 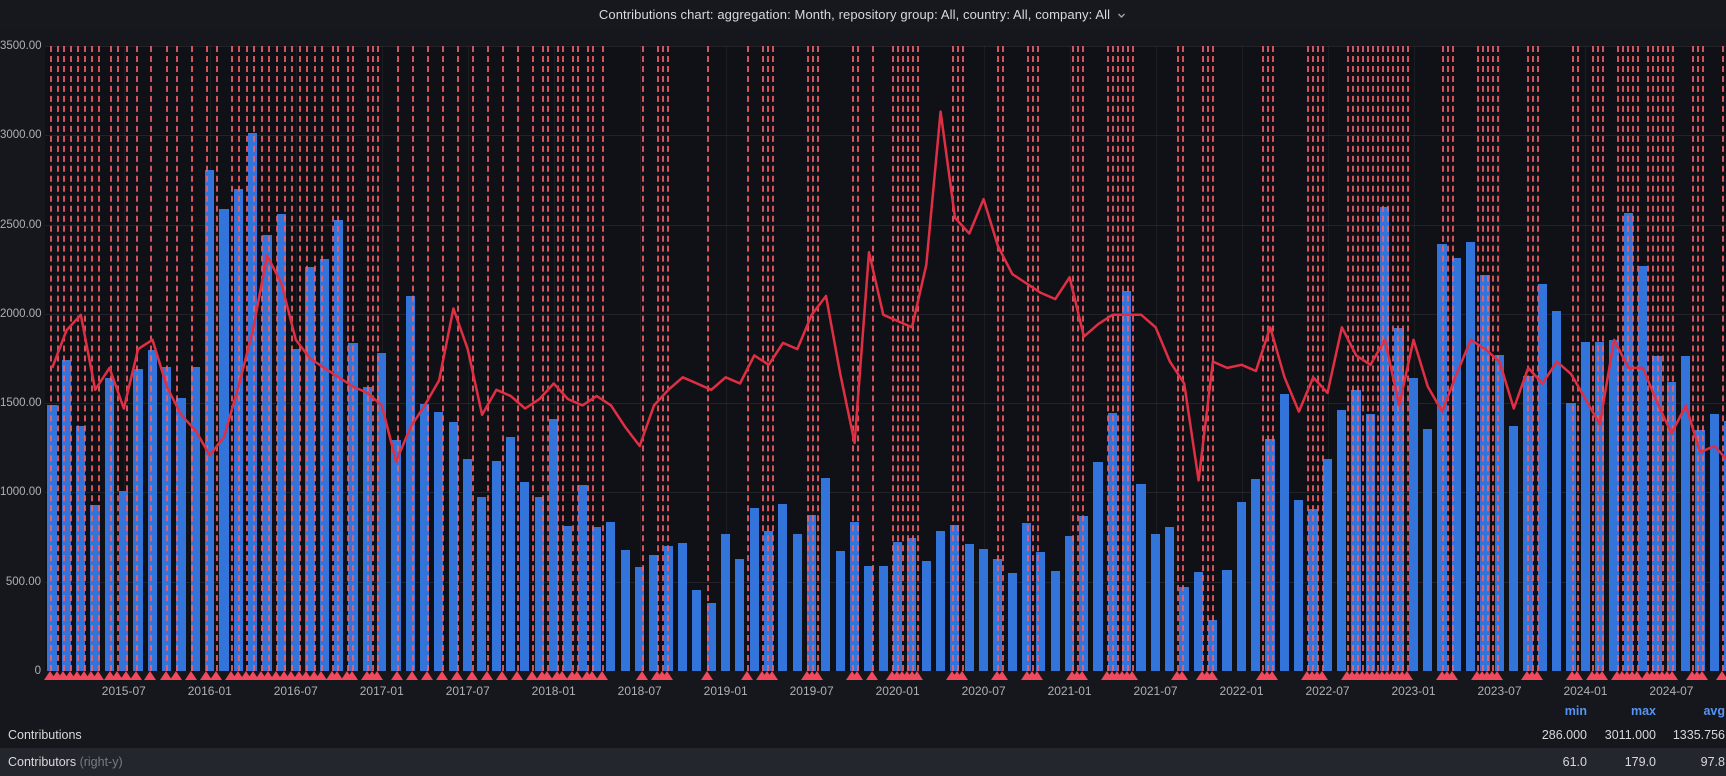 What do you see at coordinates (863, 762) in the screenshot?
I see `legend-row-contributors: Contributors (right-y) 61.0 179.0 97.8` at bounding box center [863, 762].